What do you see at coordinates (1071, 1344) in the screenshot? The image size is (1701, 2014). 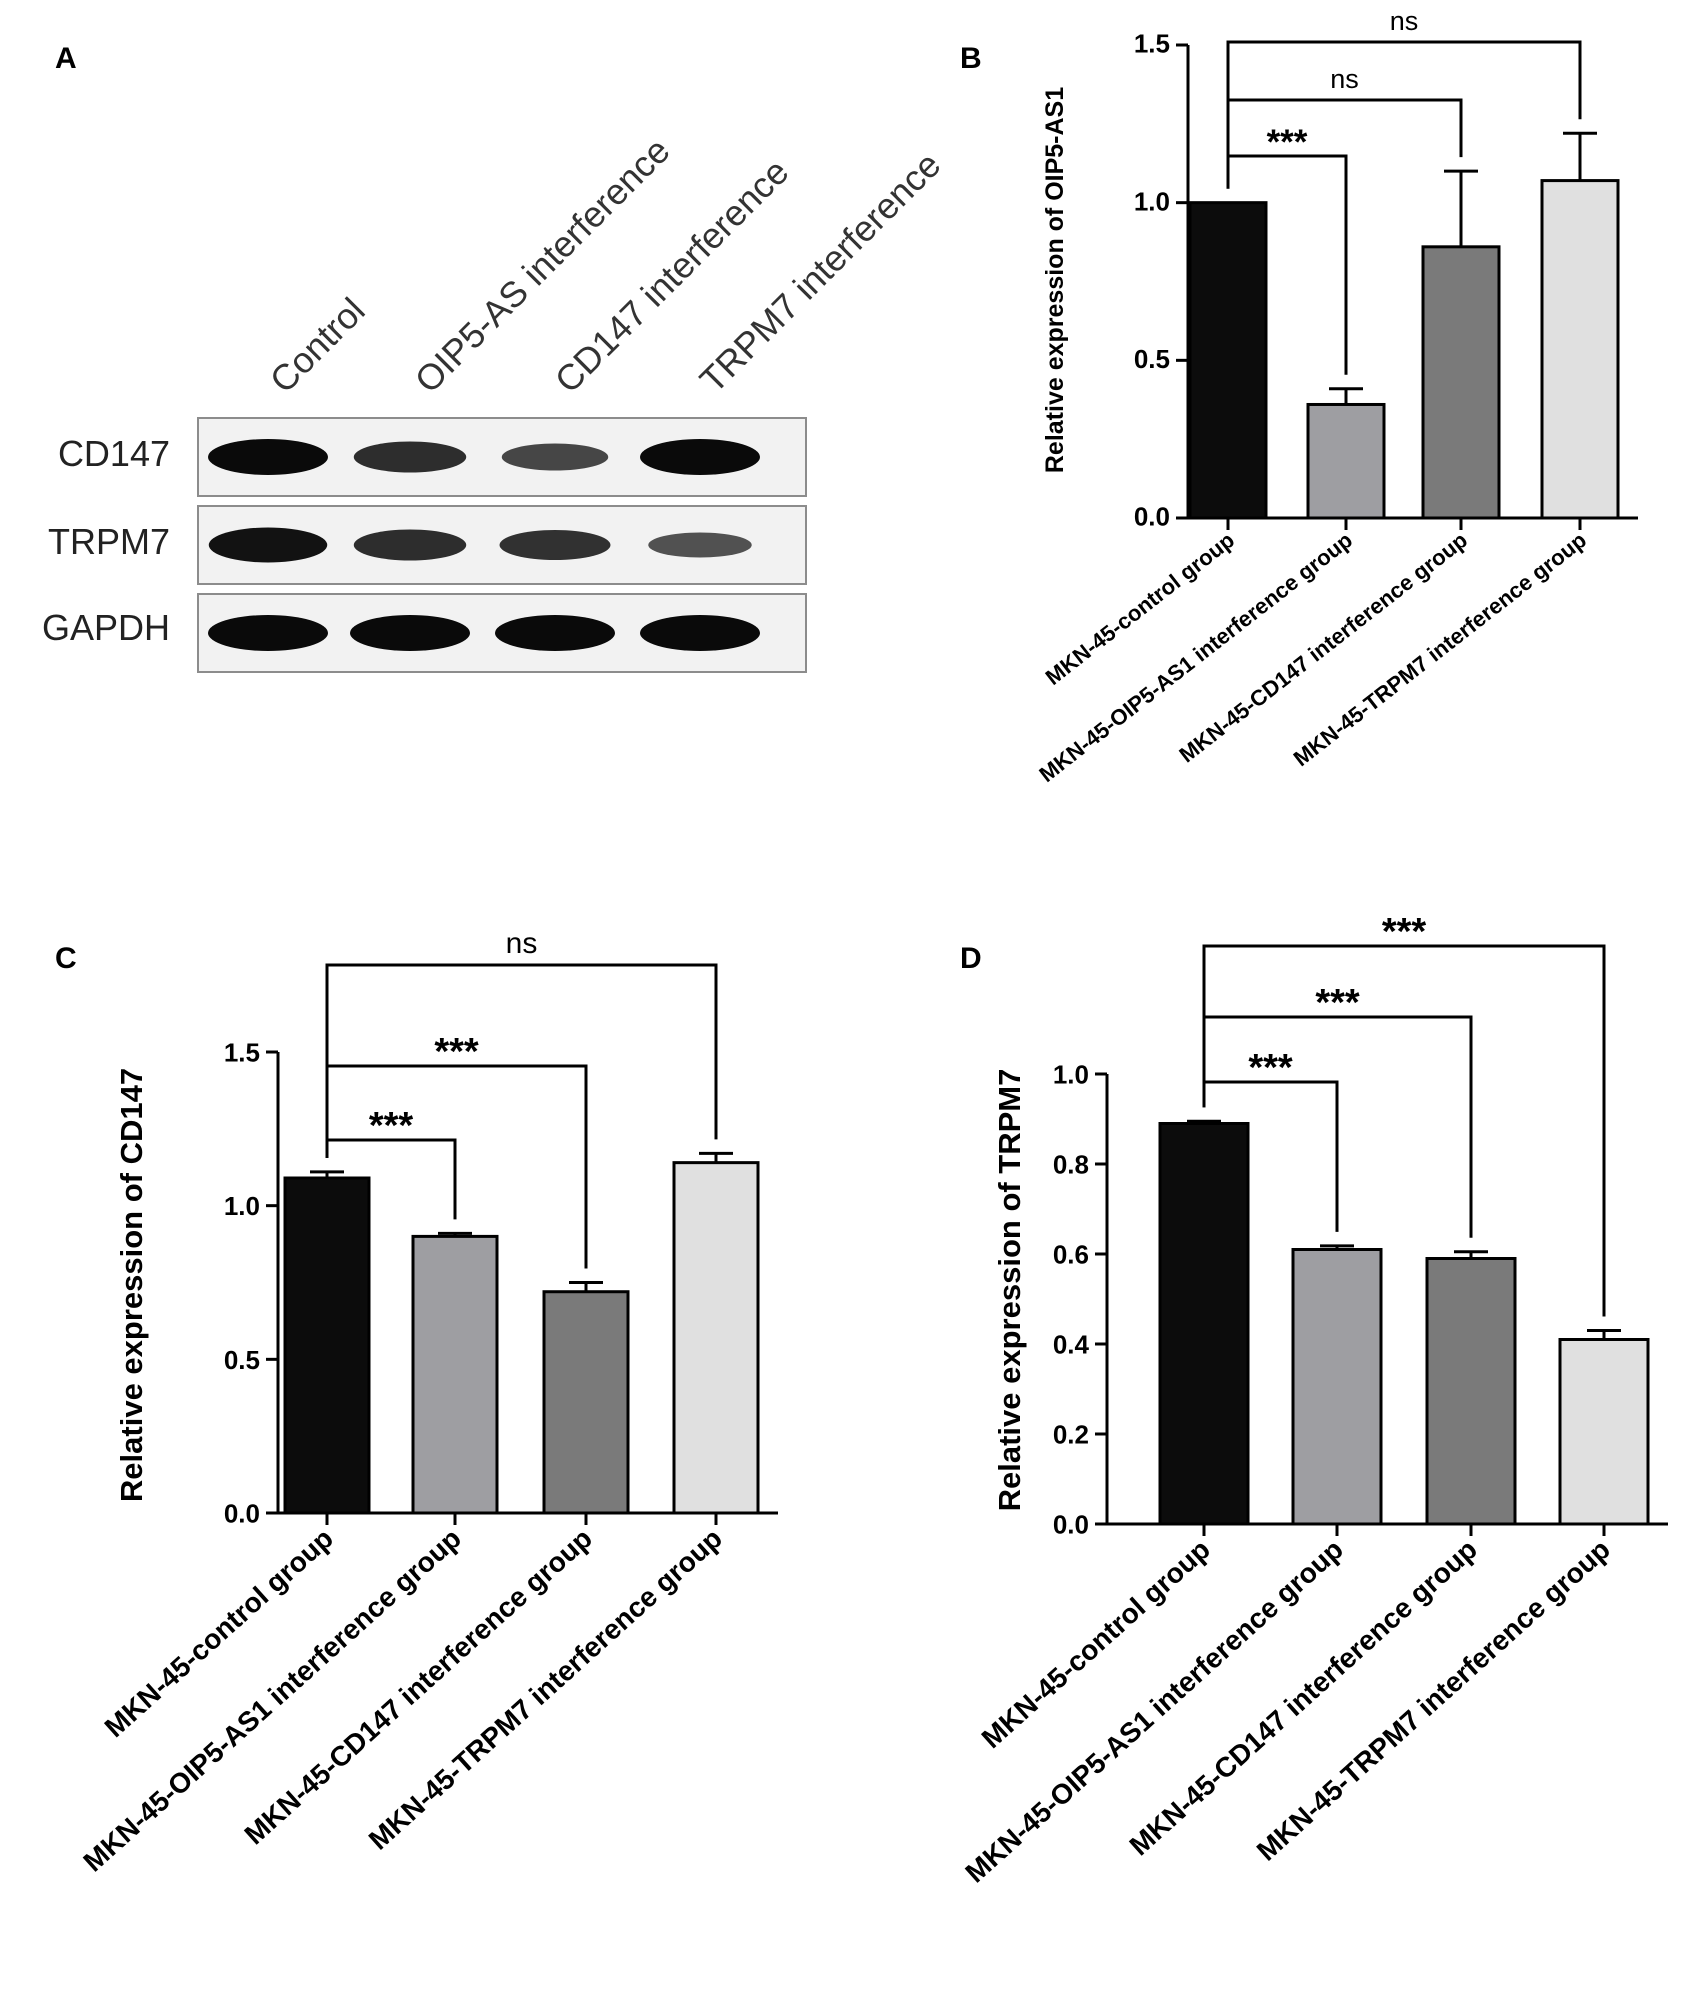 I see `y-tick-label: 0.4` at bounding box center [1071, 1344].